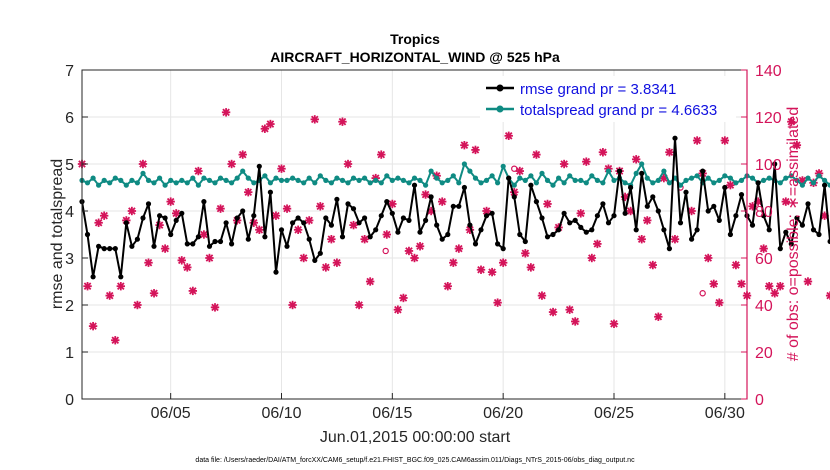  Describe the element at coordinates (415, 57) in the screenshot. I see `chart-title-variable: AIRCRAFT_HORIZONTAL_WIND @ 525 hPa` at that location.